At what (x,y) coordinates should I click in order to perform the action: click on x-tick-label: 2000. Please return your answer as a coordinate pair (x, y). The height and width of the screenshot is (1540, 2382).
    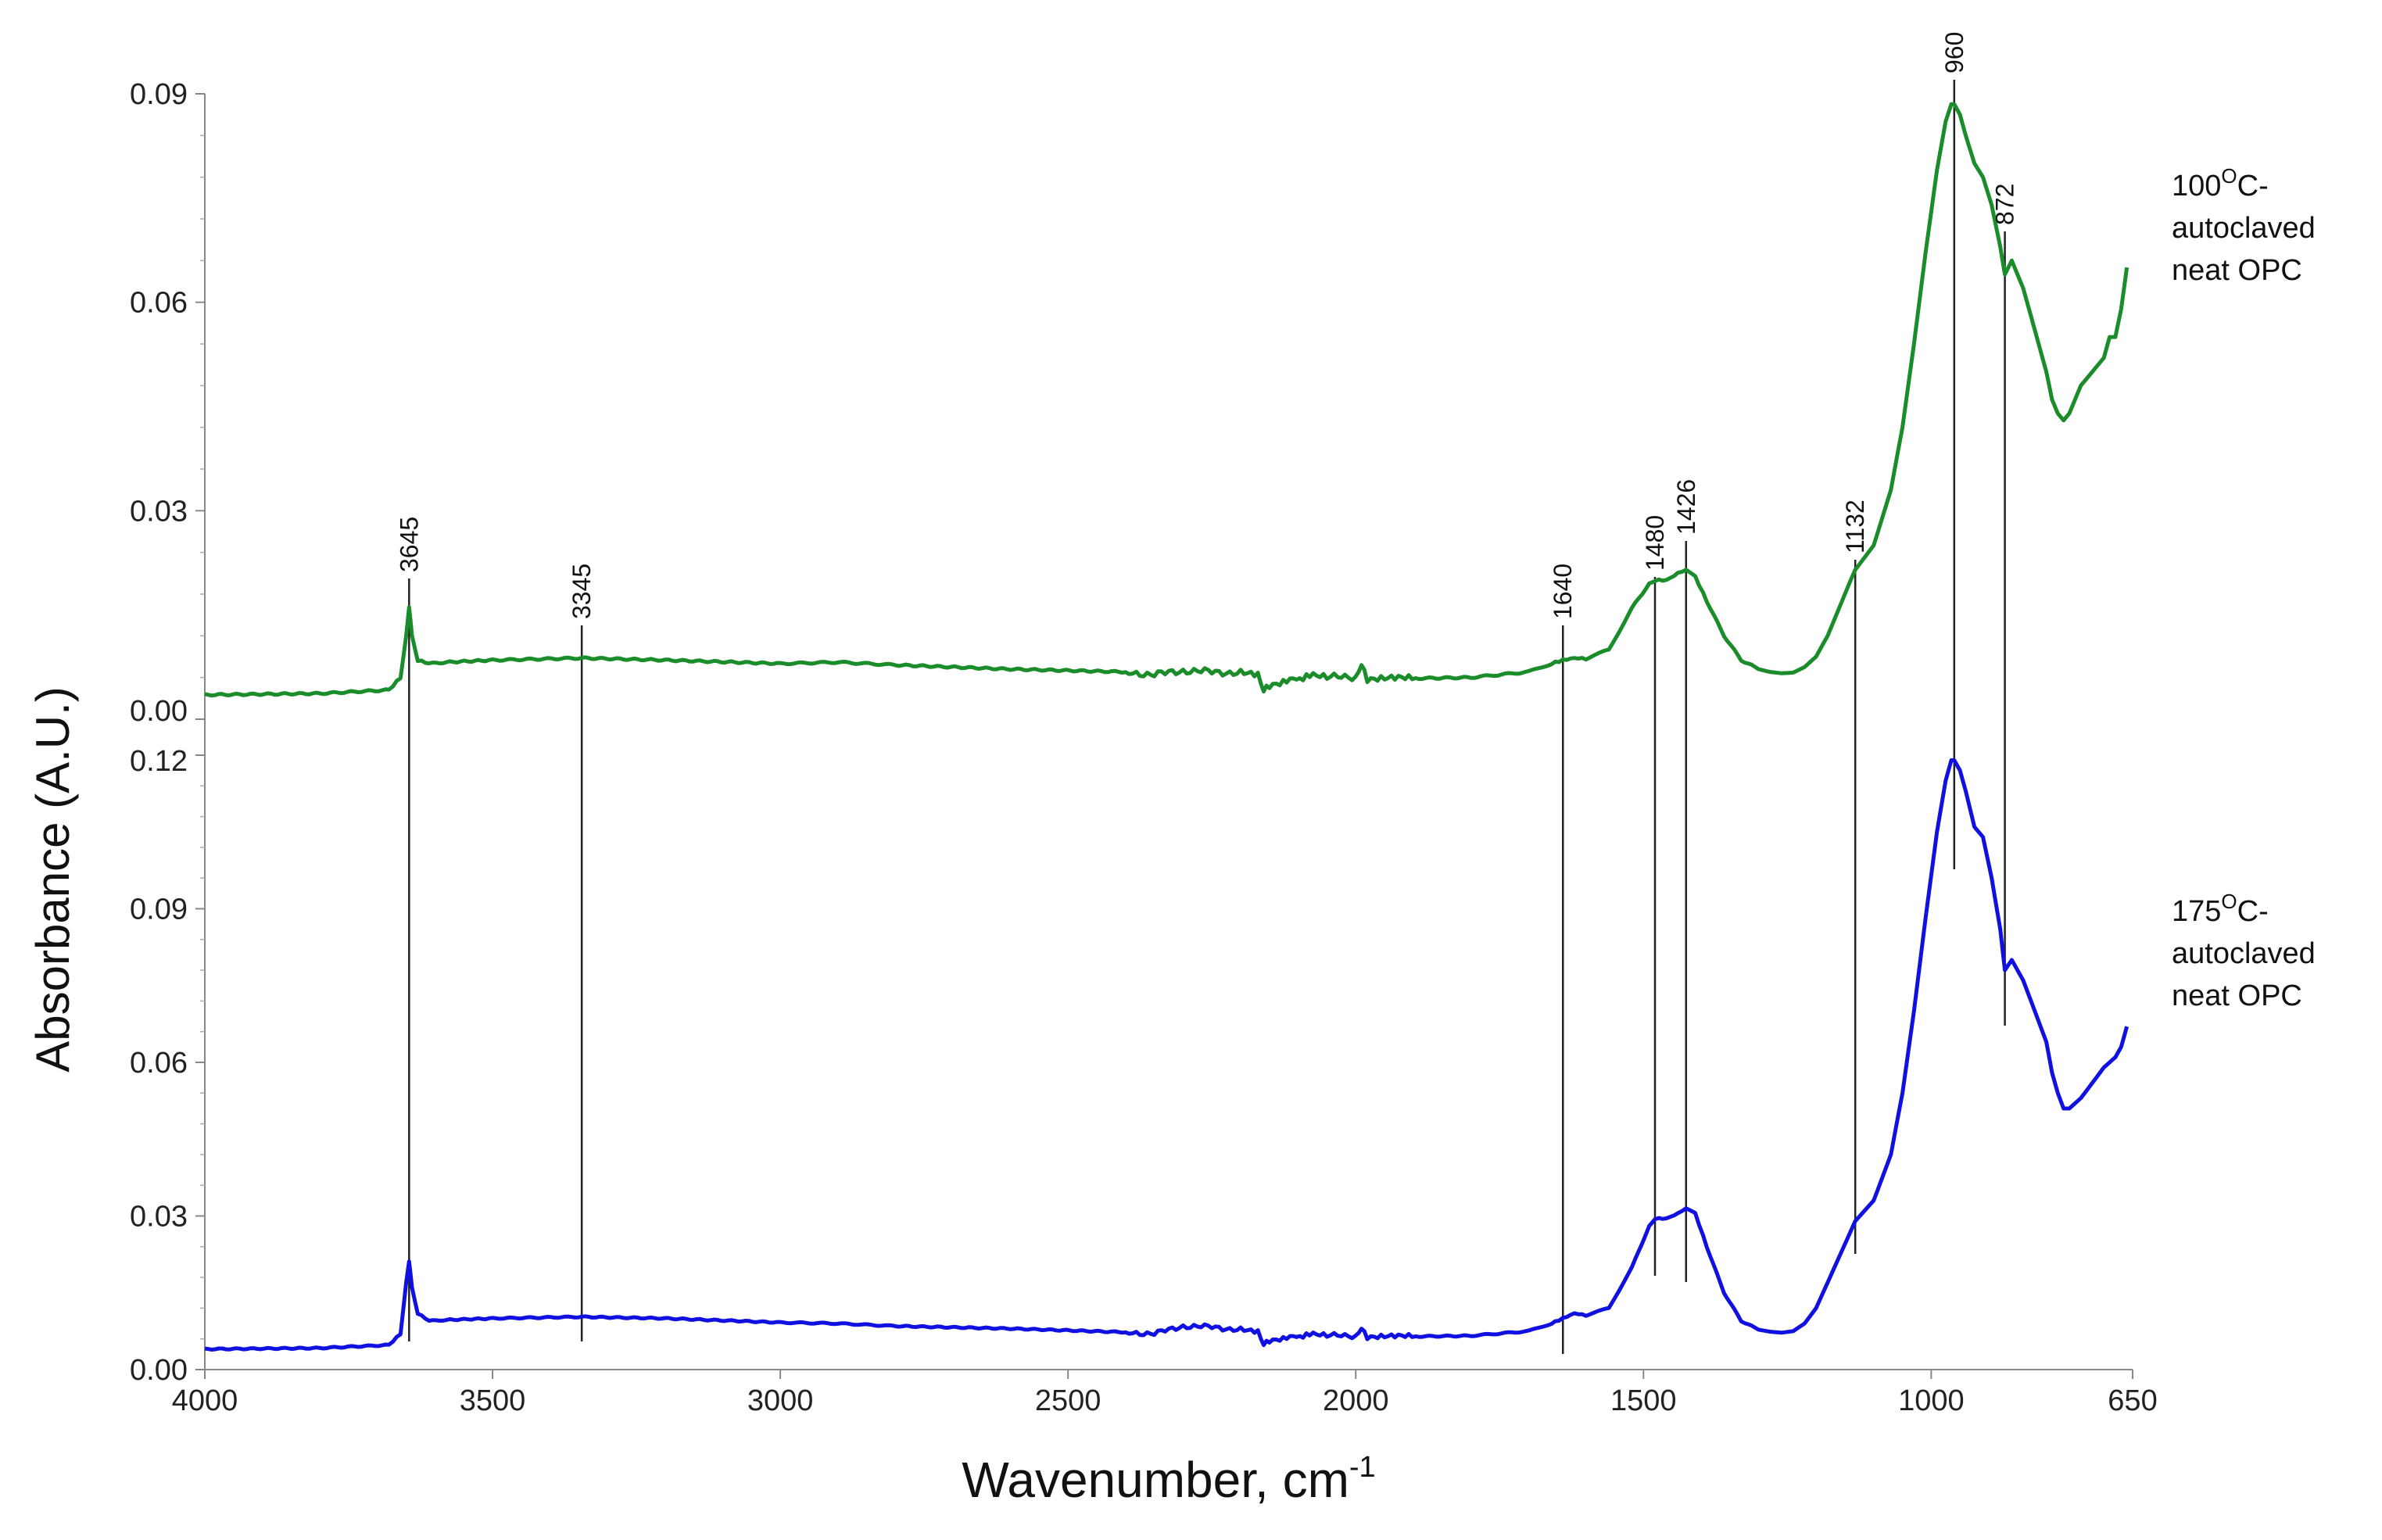
    Looking at the image, I should click on (1356, 1400).